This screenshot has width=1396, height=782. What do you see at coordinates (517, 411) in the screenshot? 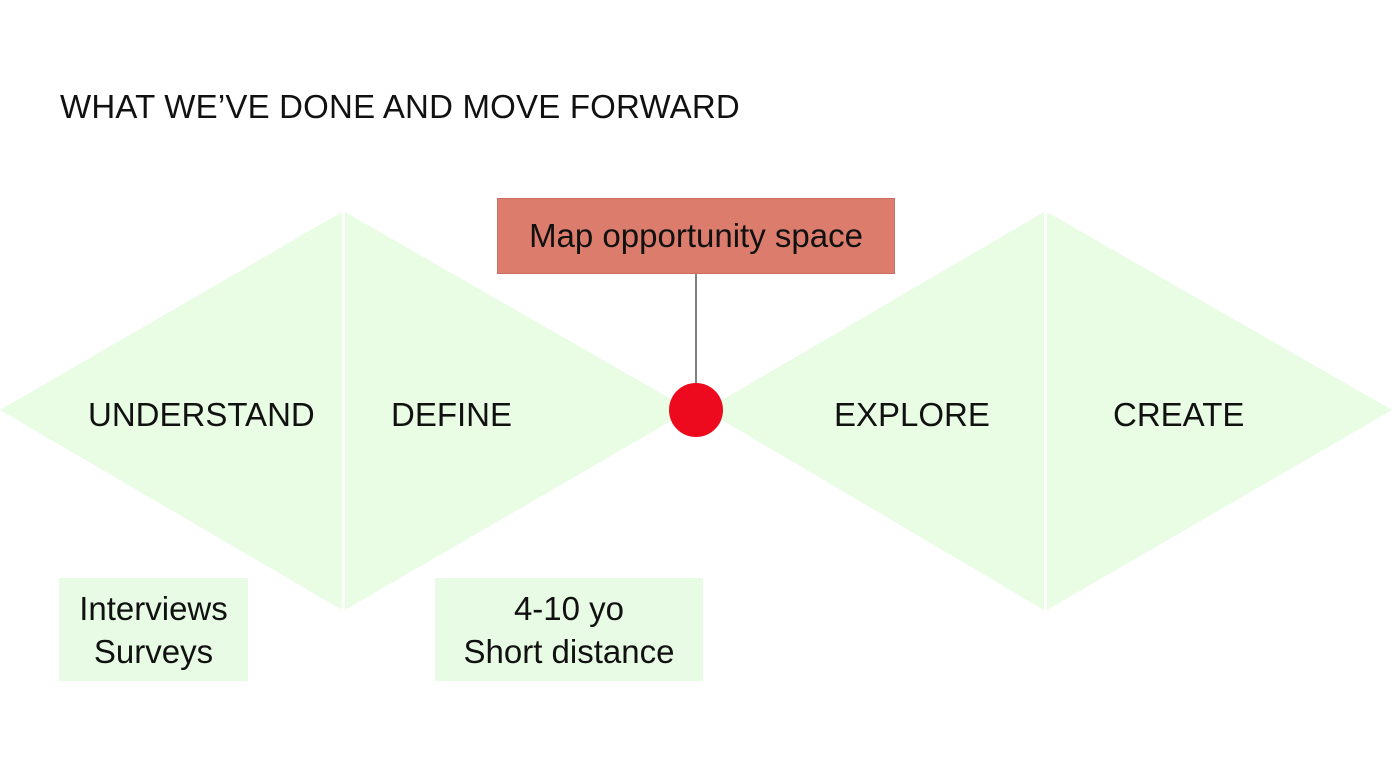
I see `diamond-left-define` at bounding box center [517, 411].